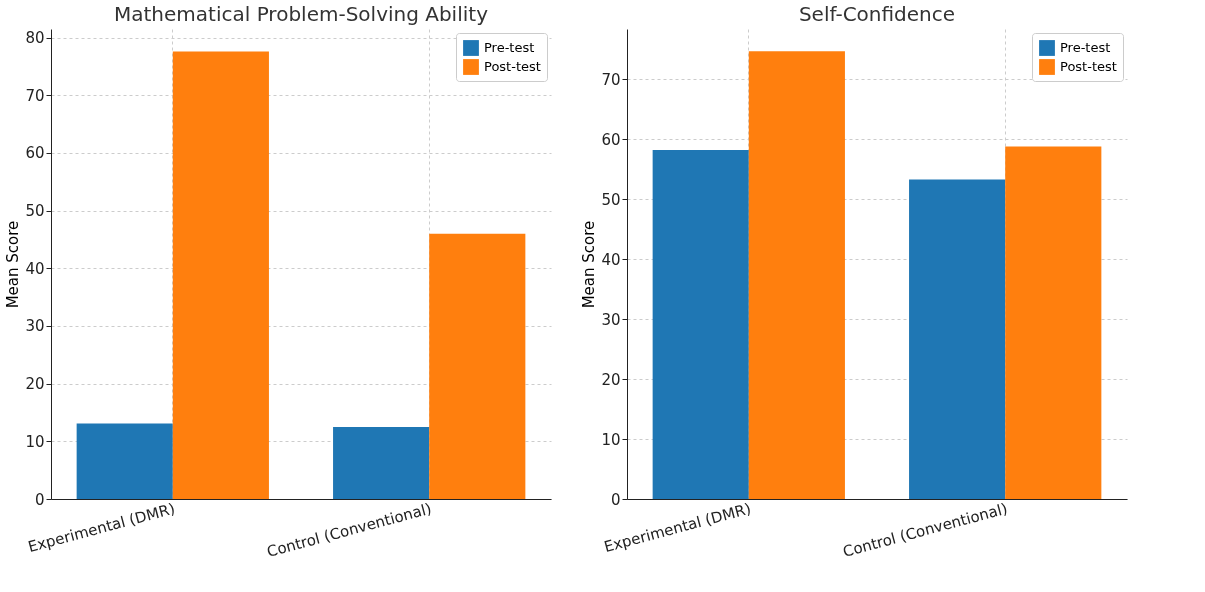 This screenshot has height=592, width=1205. I want to click on chart-title: Self-Confidence, so click(877, 14).